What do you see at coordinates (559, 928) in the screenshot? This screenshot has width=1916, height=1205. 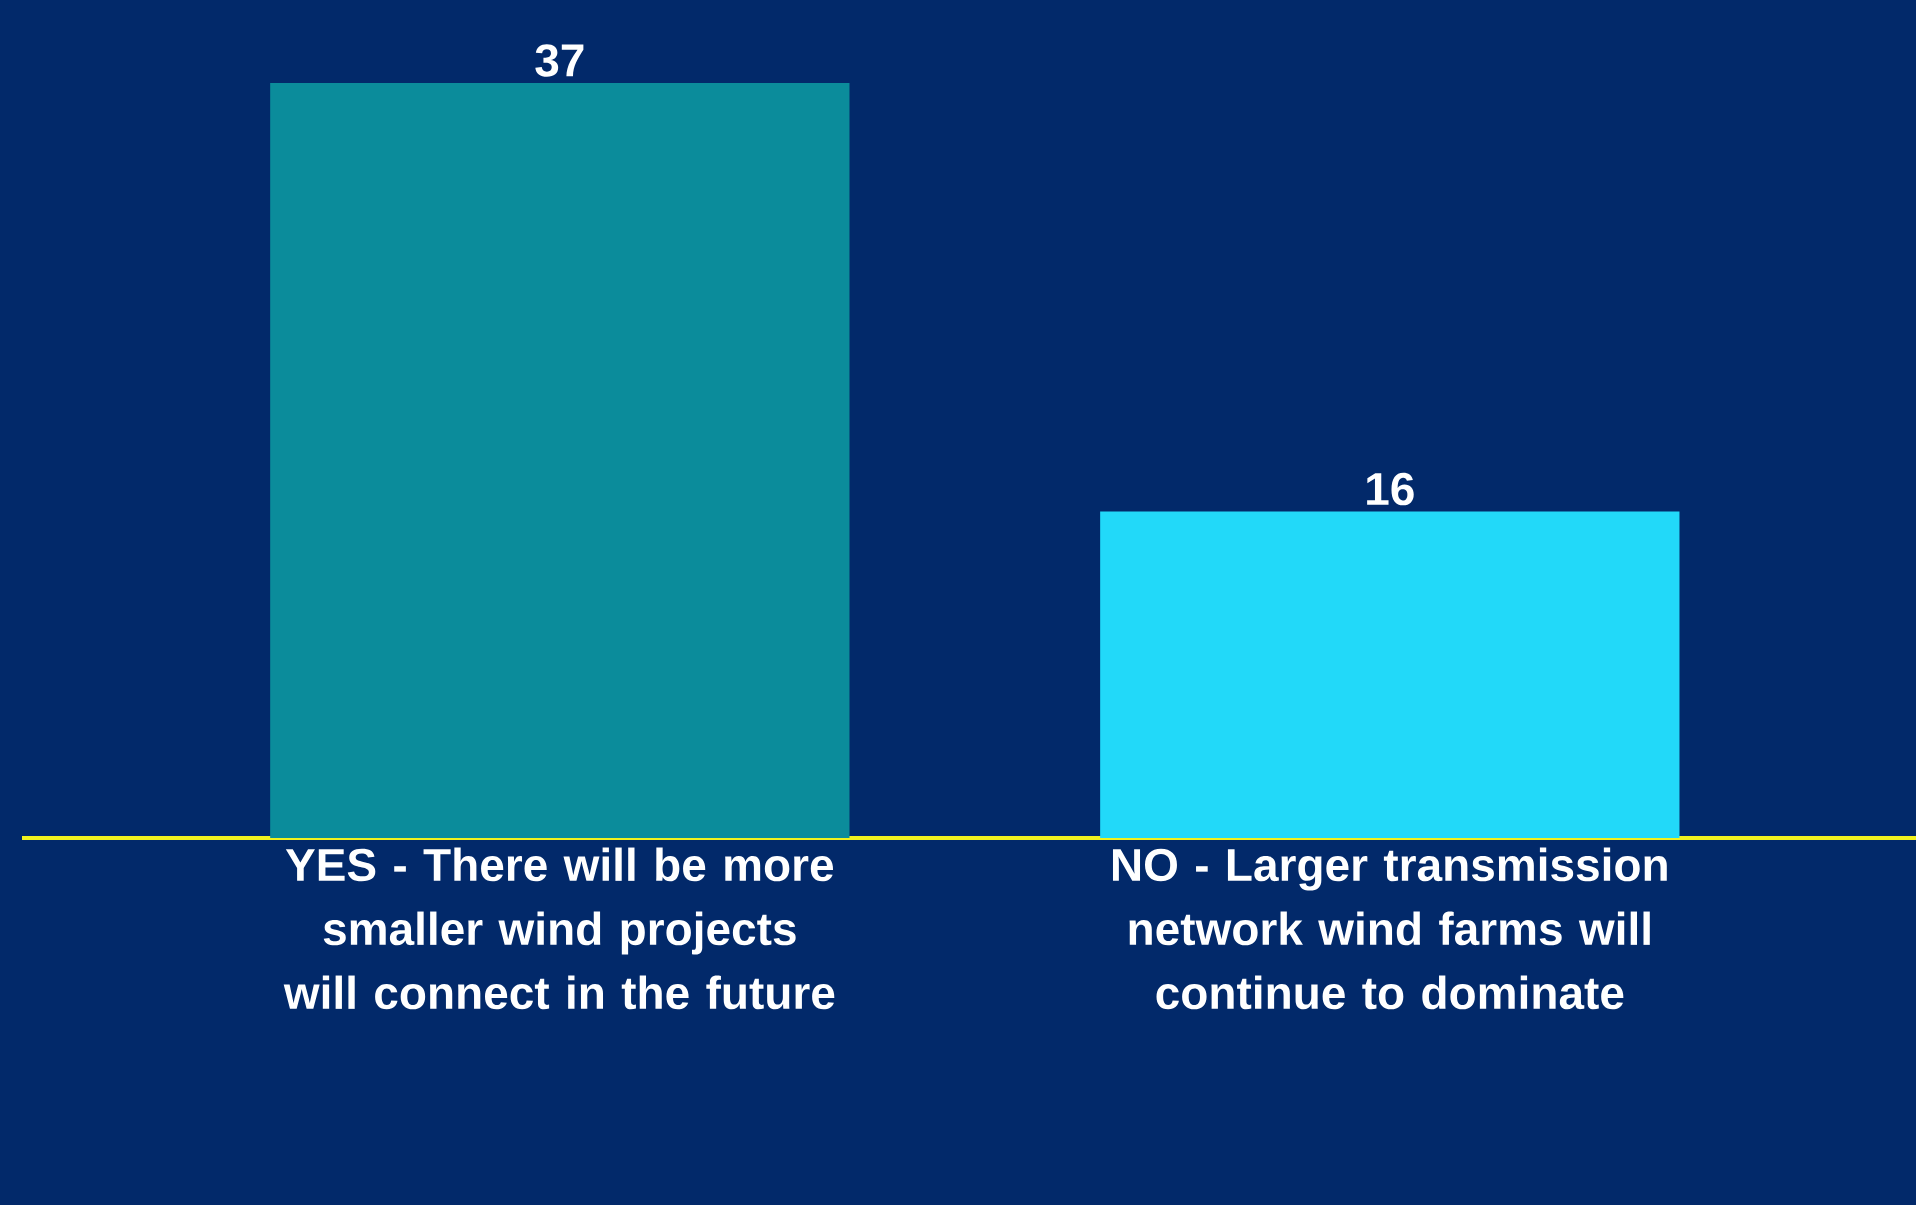 I see `x-tick-label: YES - There will be more smaller wind projects will connect in the future` at bounding box center [559, 928].